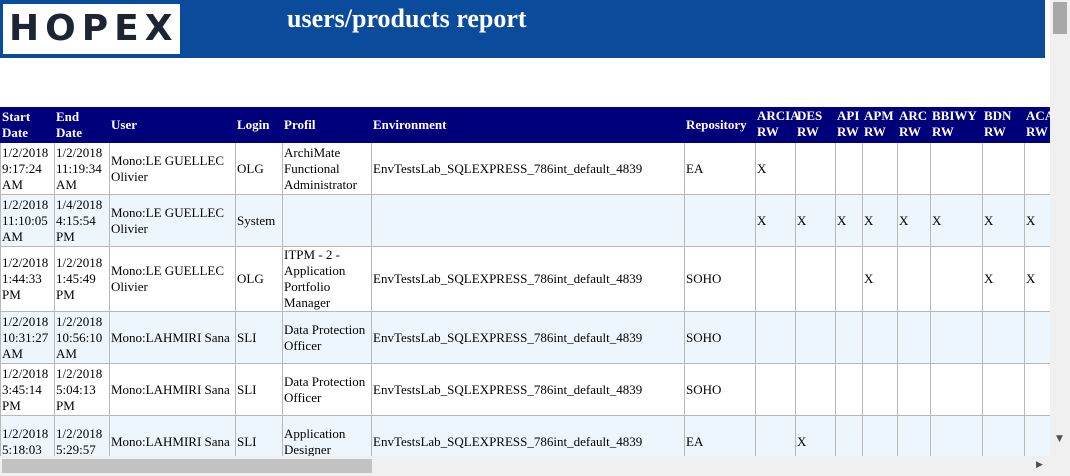 This screenshot has width=1070, height=476. I want to click on cell: 1/2/2018 5:18:03, so click(27, 435).